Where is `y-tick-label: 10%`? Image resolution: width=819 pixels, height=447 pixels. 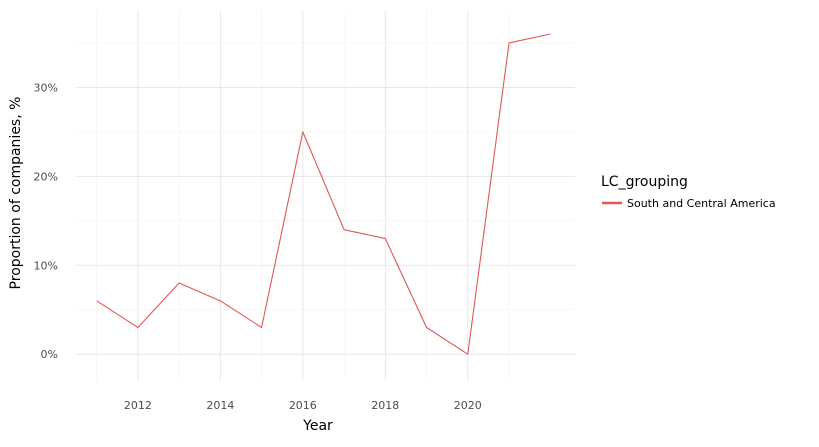
y-tick-label: 10% is located at coordinates (46, 265).